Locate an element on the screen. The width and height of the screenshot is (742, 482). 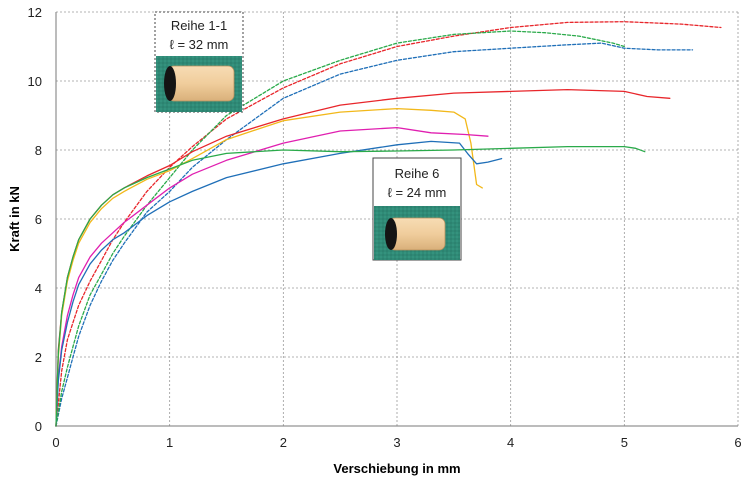
y-tick-label: 12 is located at coordinates (35, 12).